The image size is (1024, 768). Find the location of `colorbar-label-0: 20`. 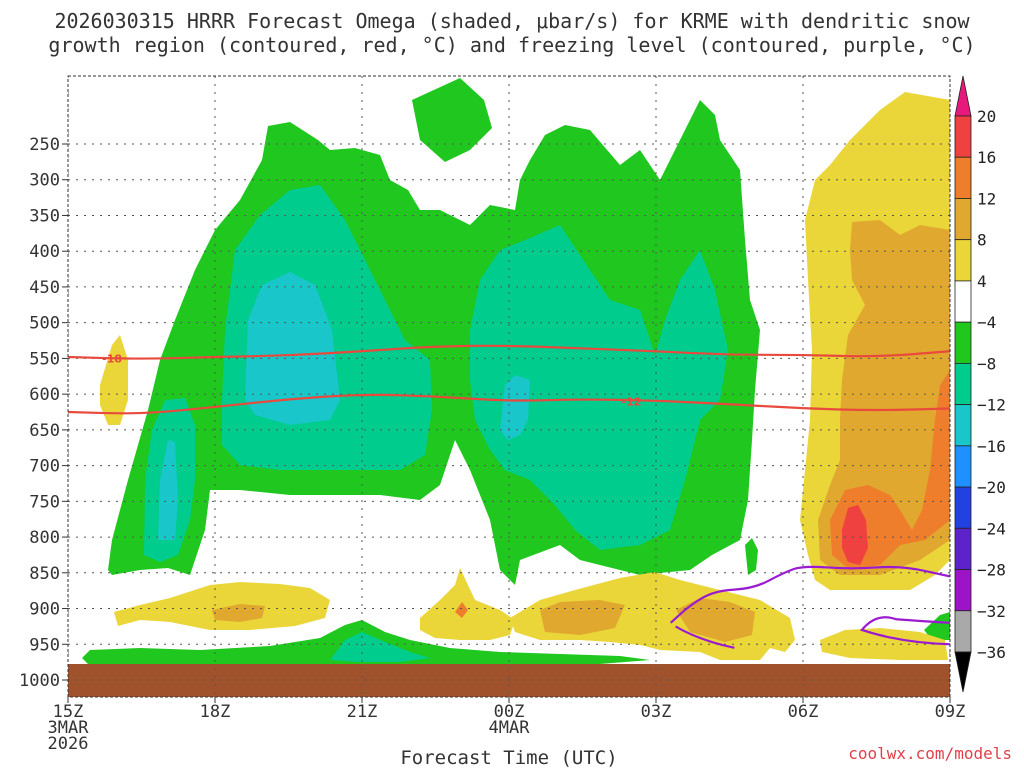

colorbar-label-0: 20 is located at coordinates (986, 116).